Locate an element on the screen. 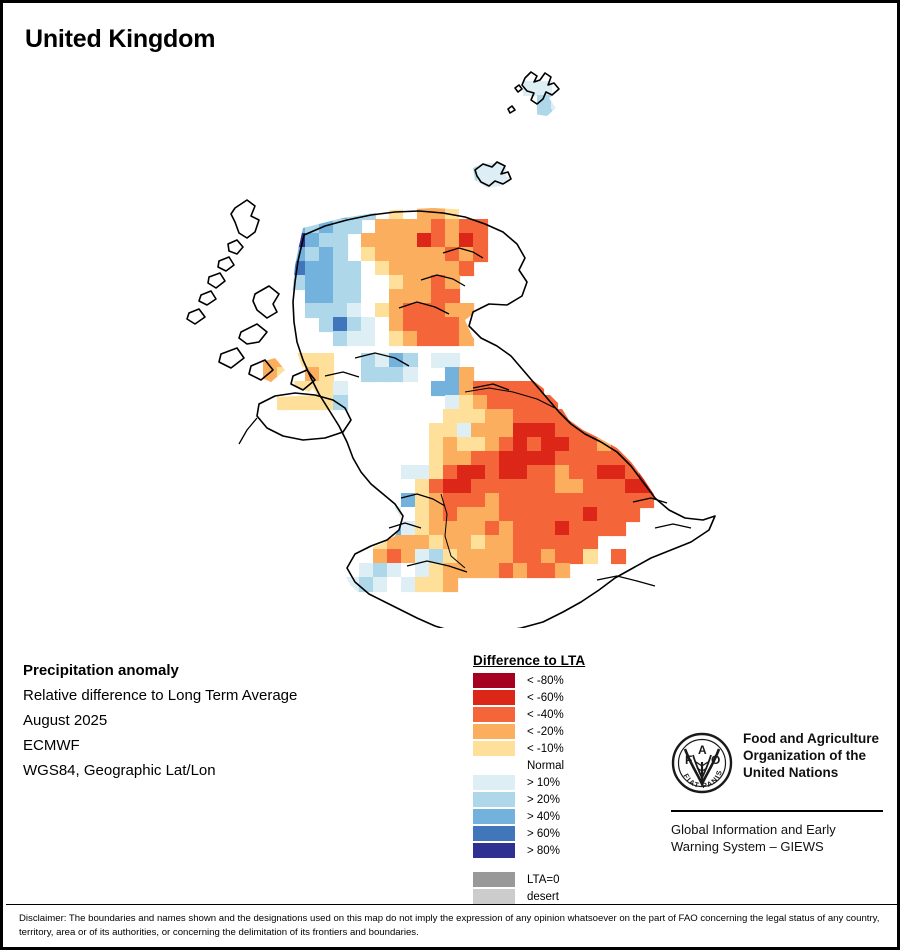  legend-row: > 20% is located at coordinates (568, 799).